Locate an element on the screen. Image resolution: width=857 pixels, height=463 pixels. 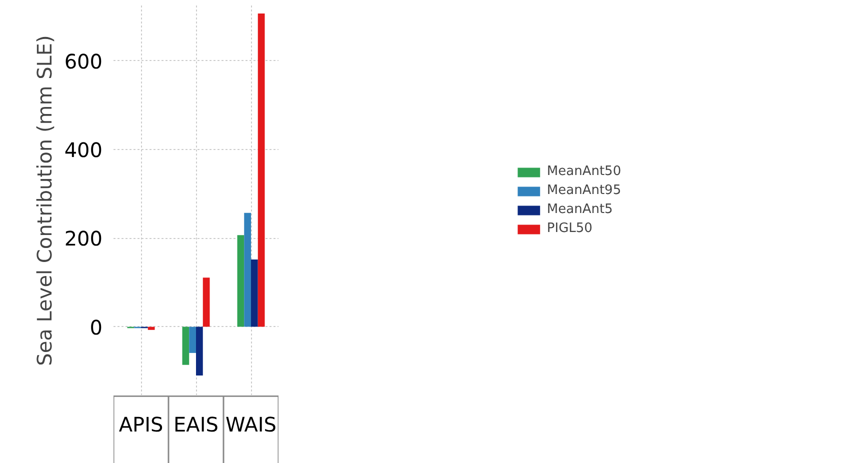
legend-label: MeanAnt5 is located at coordinates (579, 209).